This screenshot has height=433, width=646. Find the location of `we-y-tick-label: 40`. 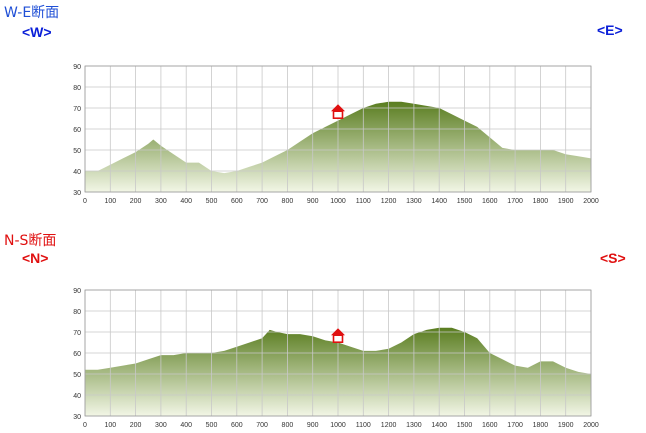

we-y-tick-label: 40 is located at coordinates (77, 172).